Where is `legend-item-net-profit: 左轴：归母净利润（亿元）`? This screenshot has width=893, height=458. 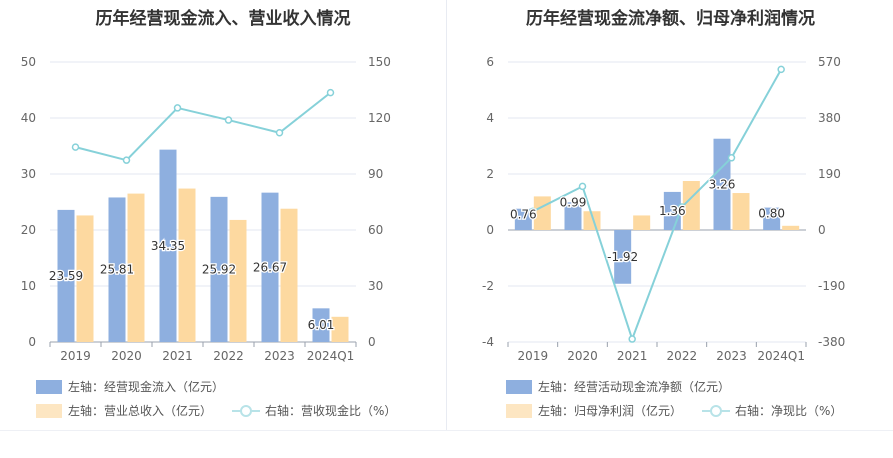
legend-item-net-profit: 左轴：归母净利润（亿元） is located at coordinates (594, 410).